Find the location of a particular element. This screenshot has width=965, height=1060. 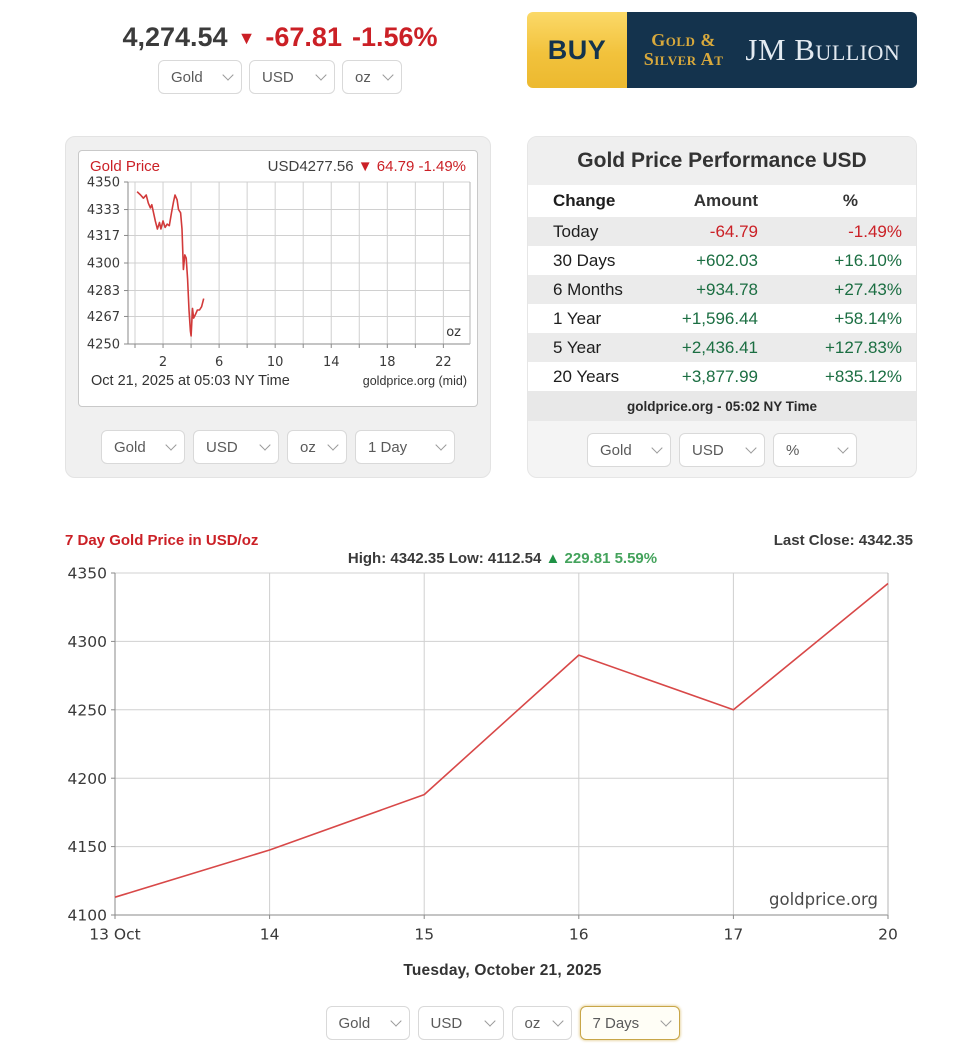

performance-metal-select: Gold is located at coordinates (629, 450).